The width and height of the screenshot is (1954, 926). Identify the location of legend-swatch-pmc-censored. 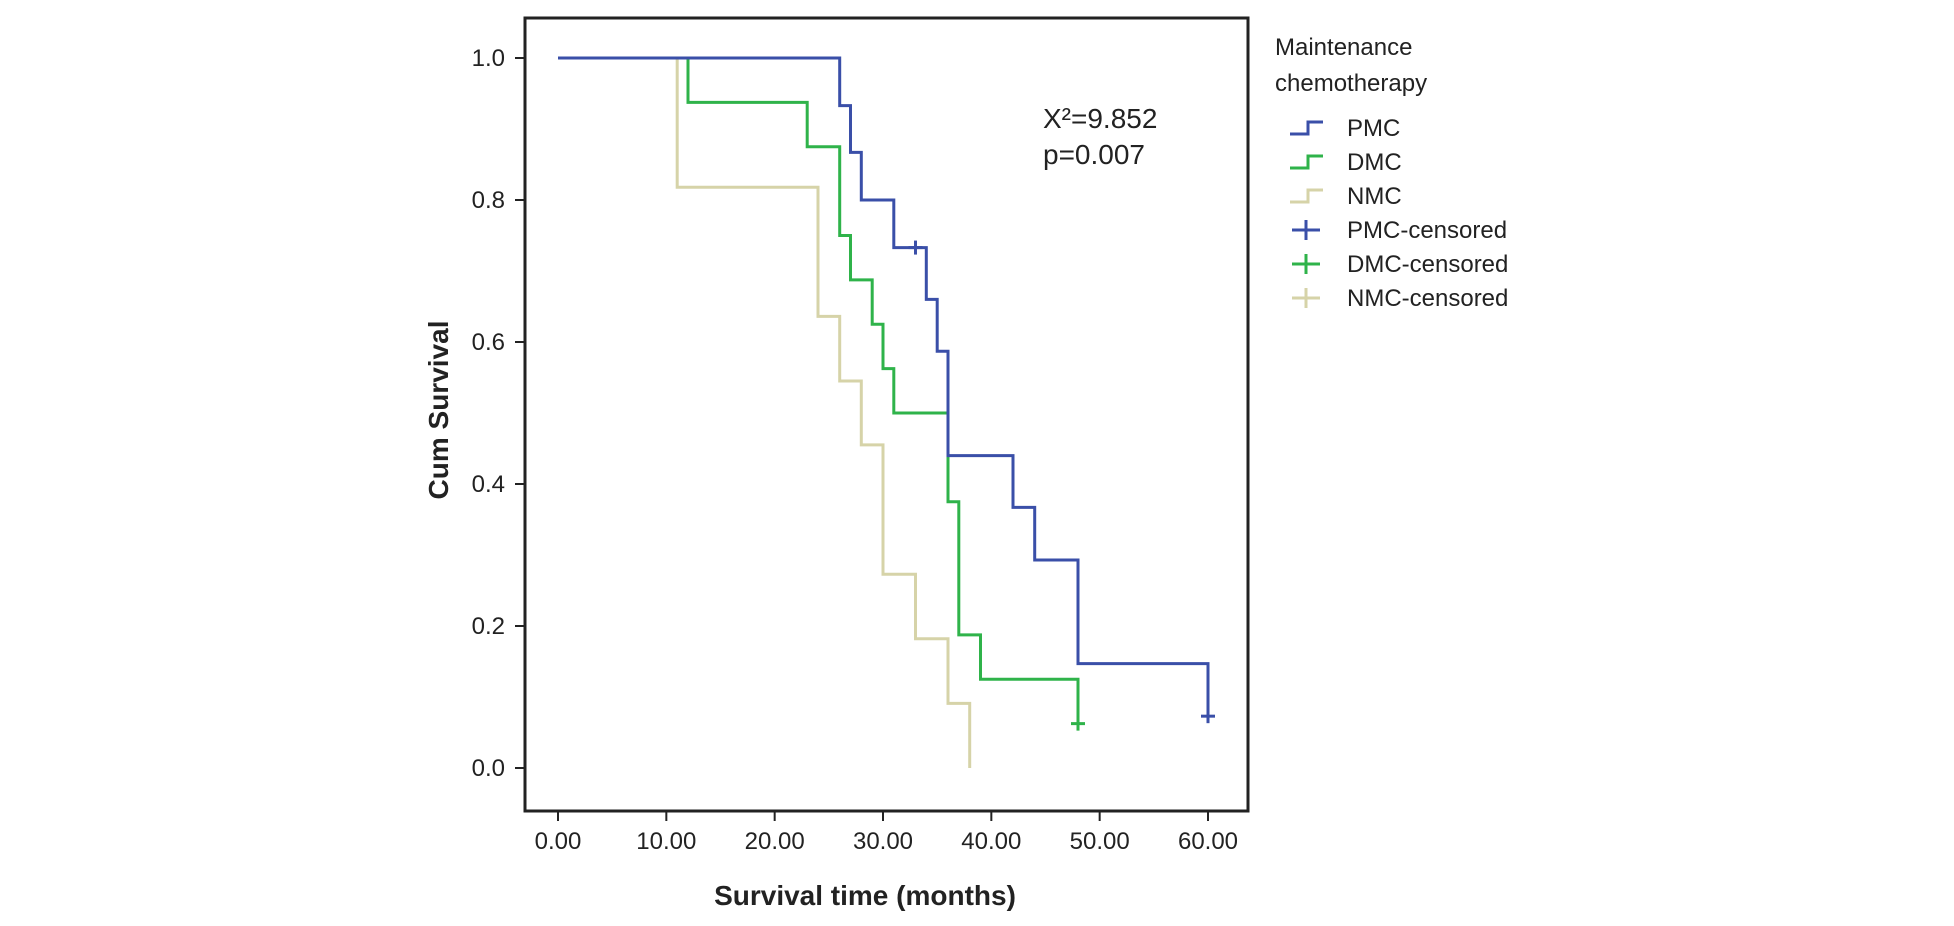
(1306, 230).